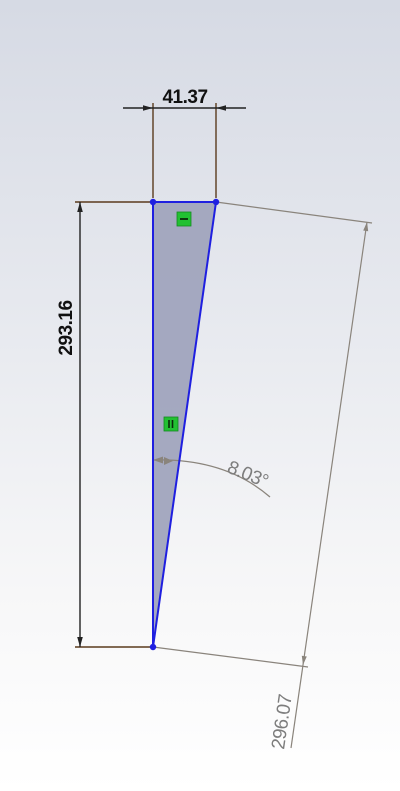 Image resolution: width=400 pixels, height=791 pixels. What do you see at coordinates (184, 424) in the screenshot?
I see `sketch-line-diagonal` at bounding box center [184, 424].